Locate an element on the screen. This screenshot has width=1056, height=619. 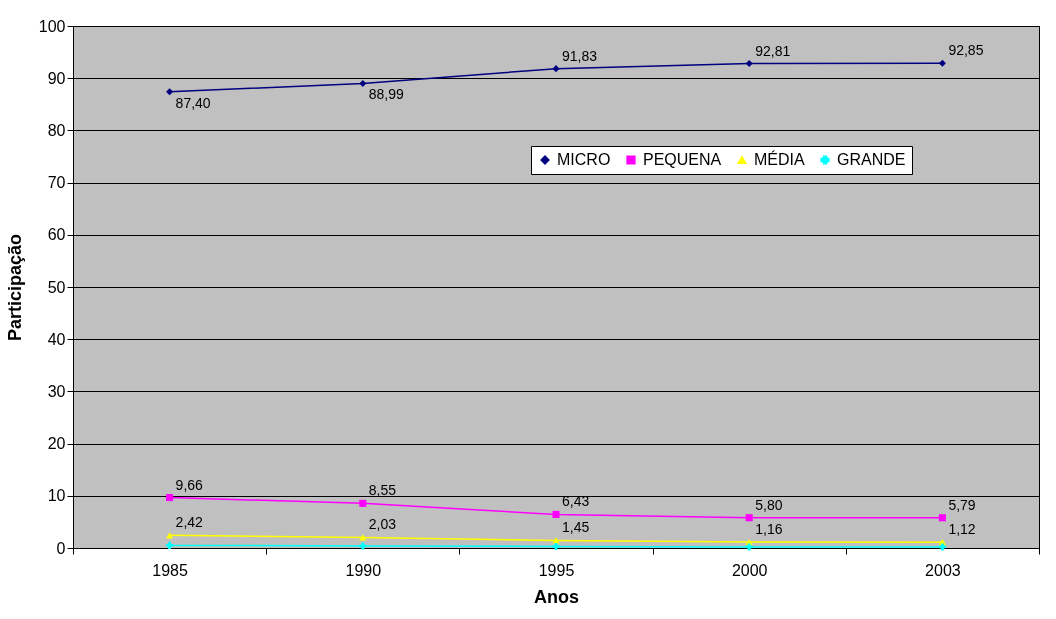
x-tick-label: 1985 is located at coordinates (170, 570).